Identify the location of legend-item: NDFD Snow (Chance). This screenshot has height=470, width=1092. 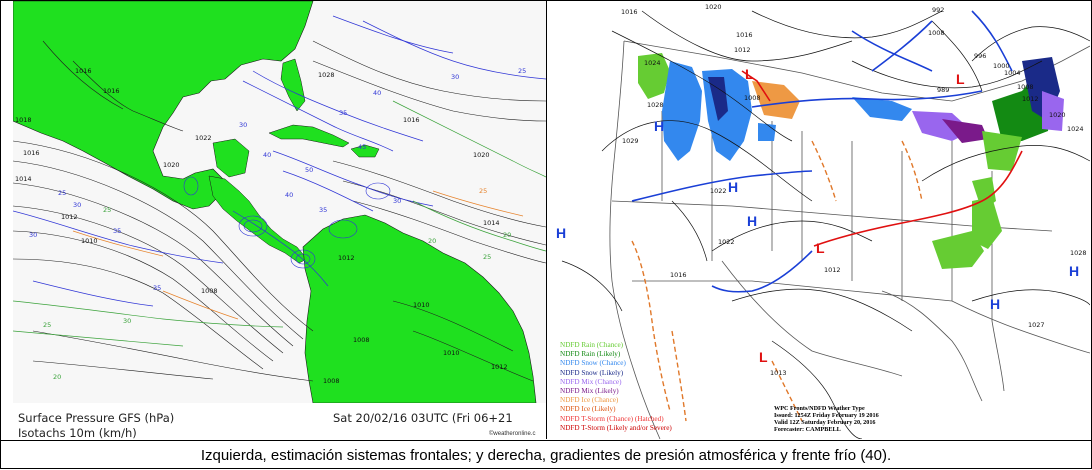
(593, 363).